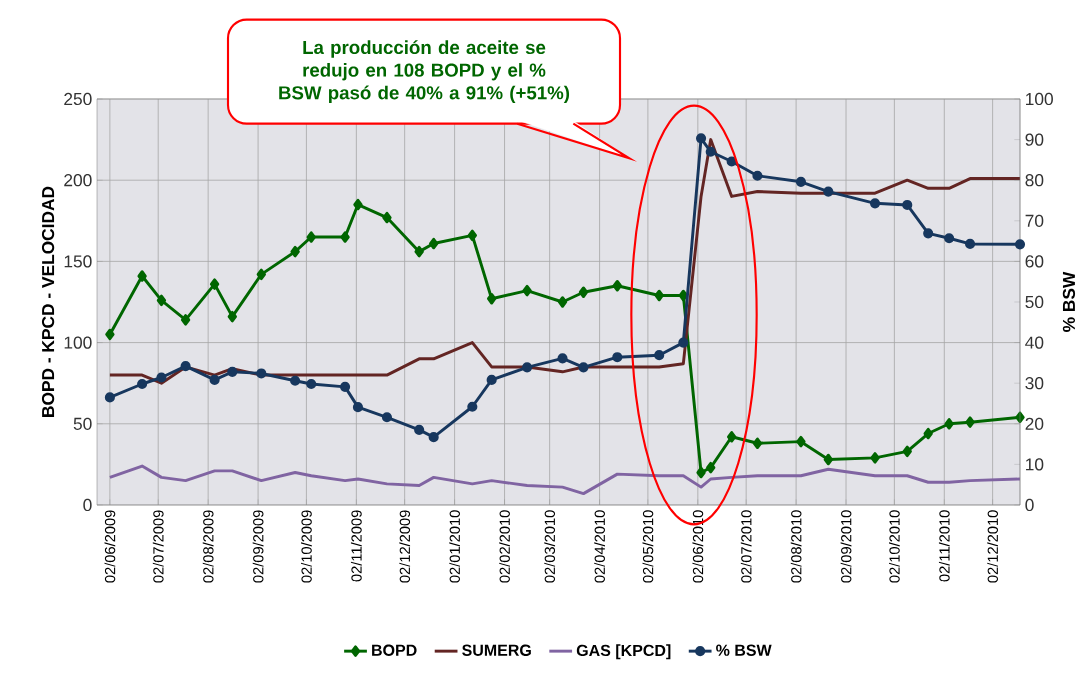 This screenshot has height=673, width=1089. What do you see at coordinates (746, 546) in the screenshot?
I see `x-tick-label: 02/07/2010` at bounding box center [746, 546].